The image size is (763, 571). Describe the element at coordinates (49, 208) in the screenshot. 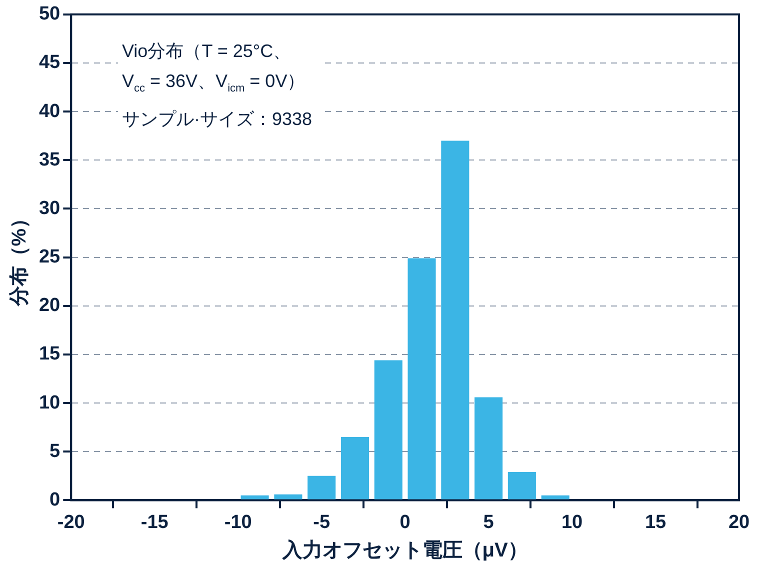

I see `y-tick-label: 30` at that location.